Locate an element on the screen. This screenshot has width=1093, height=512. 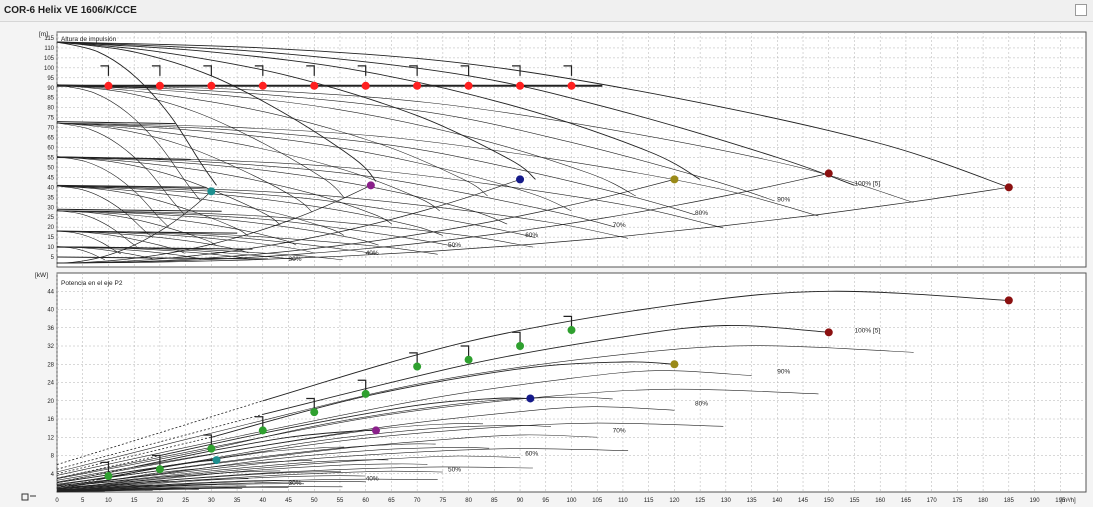
x-tick-label: 135 is located at coordinates (752, 501).